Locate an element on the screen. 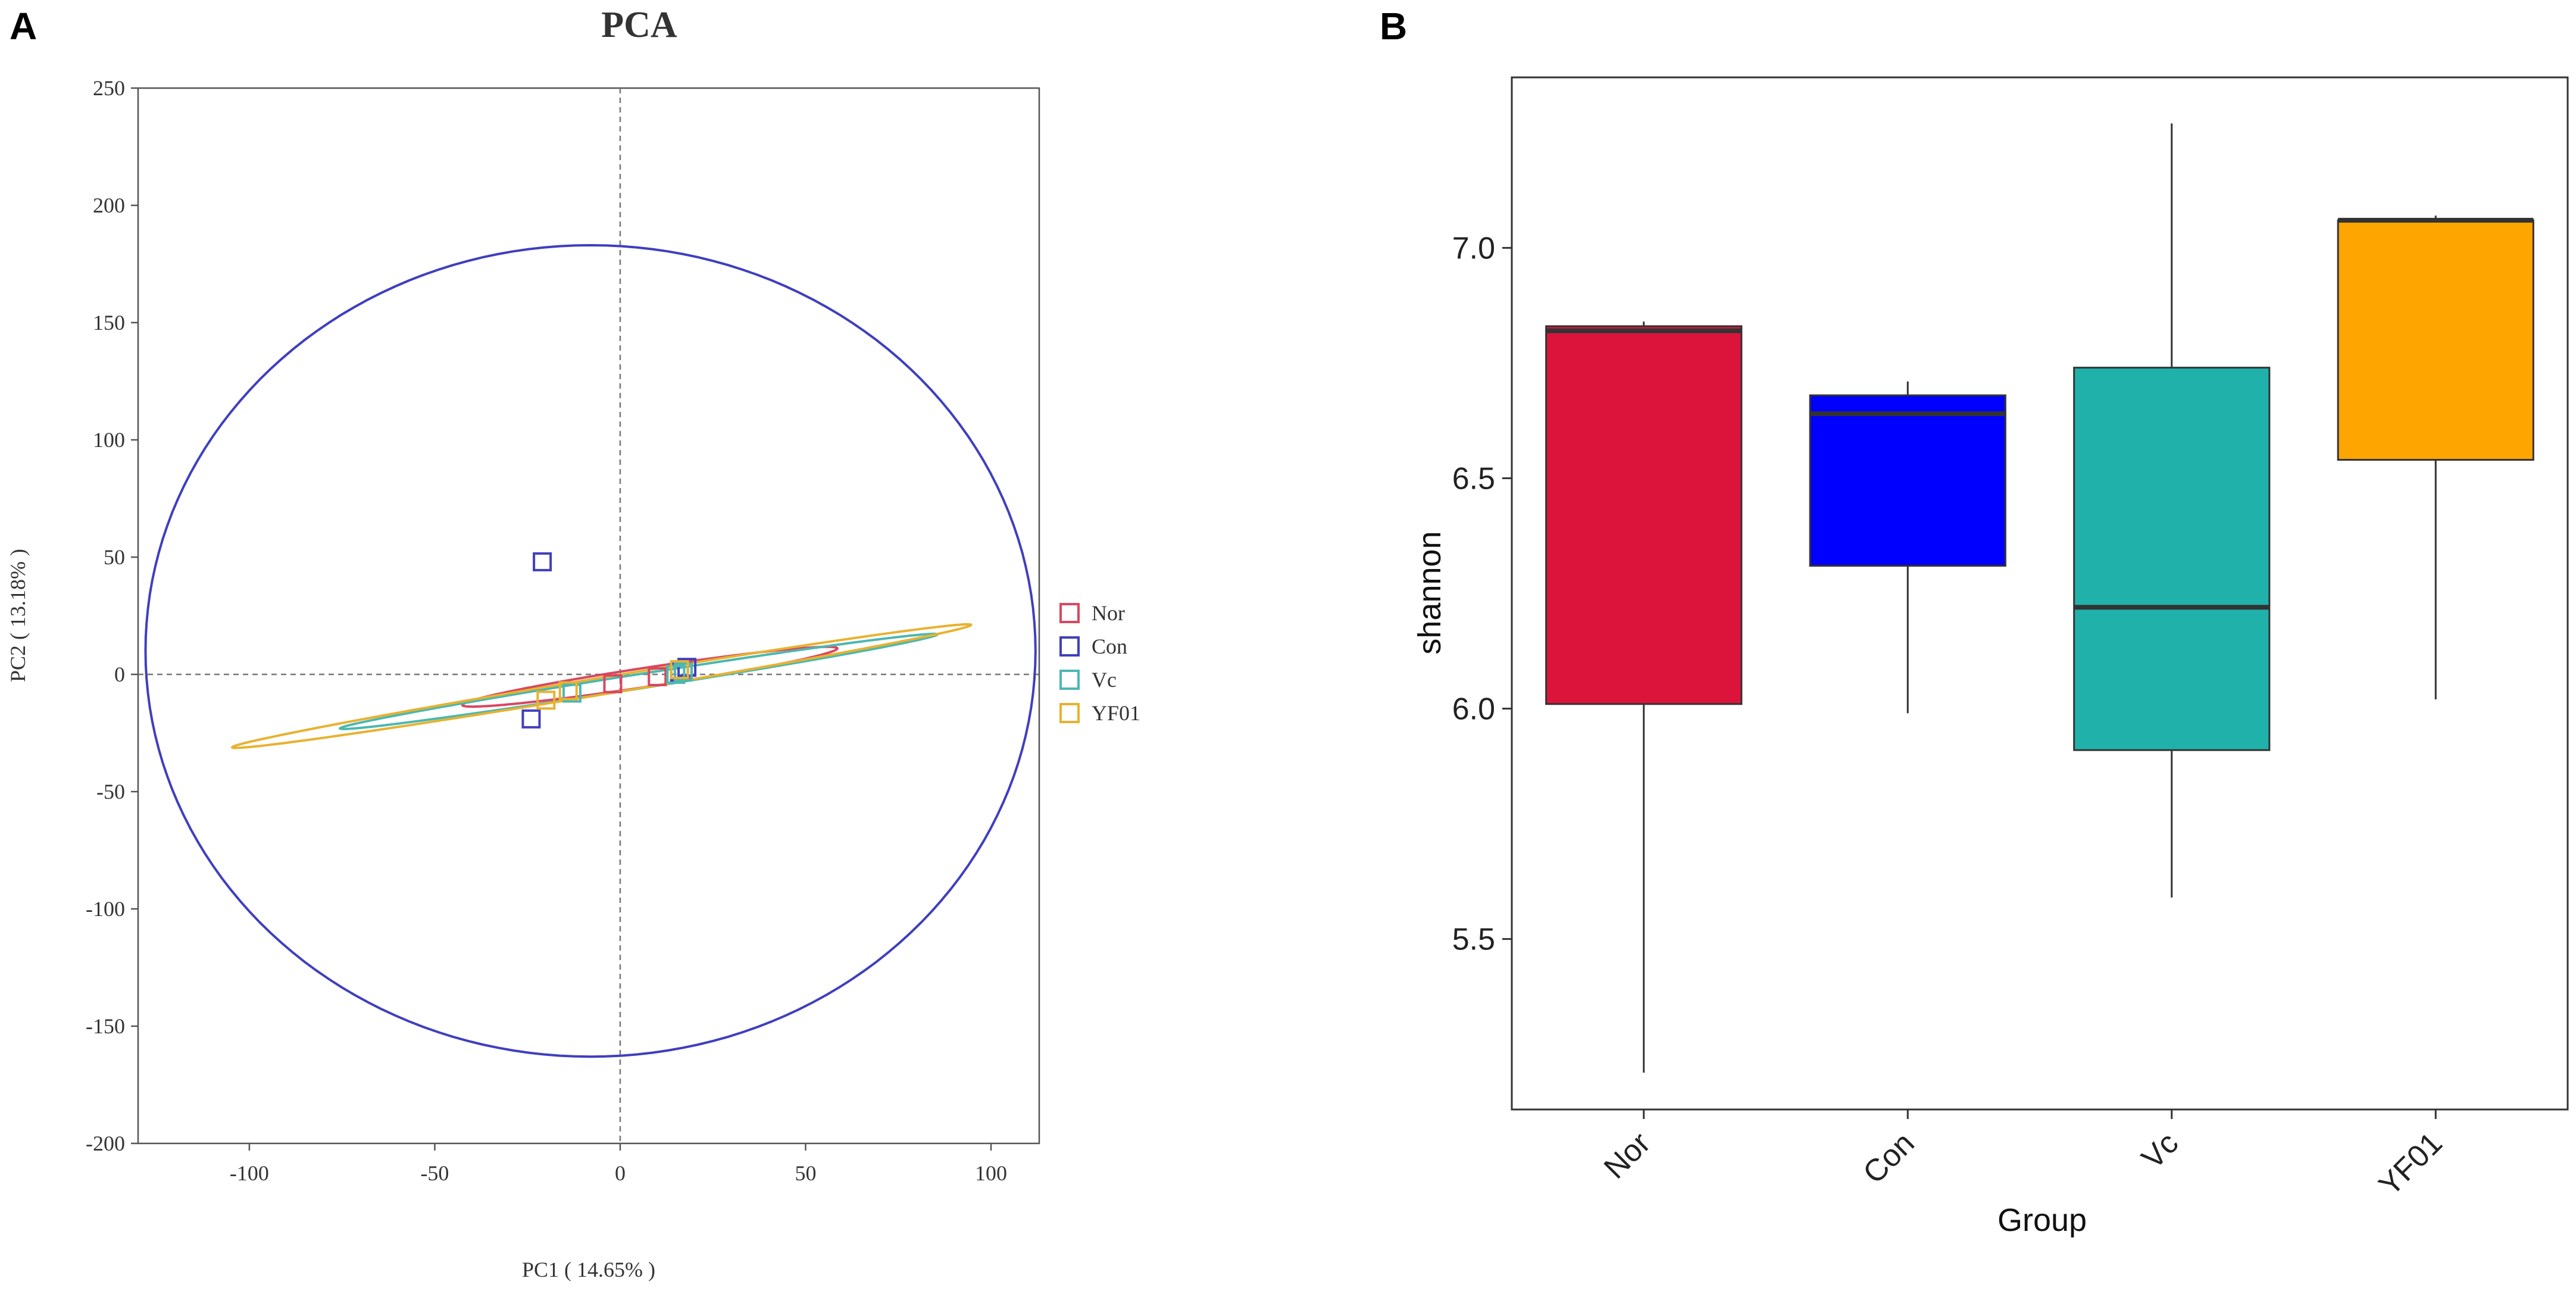 This screenshot has height=1294, width=2576. box-nor is located at coordinates (1644, 515).